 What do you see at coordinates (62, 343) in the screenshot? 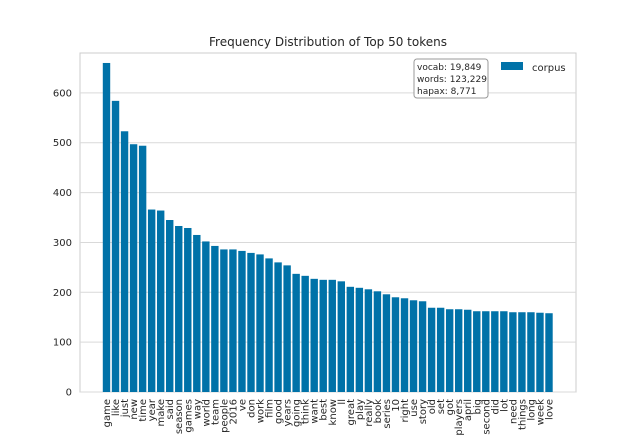
I see `y-tick-label: 100` at bounding box center [62, 343].